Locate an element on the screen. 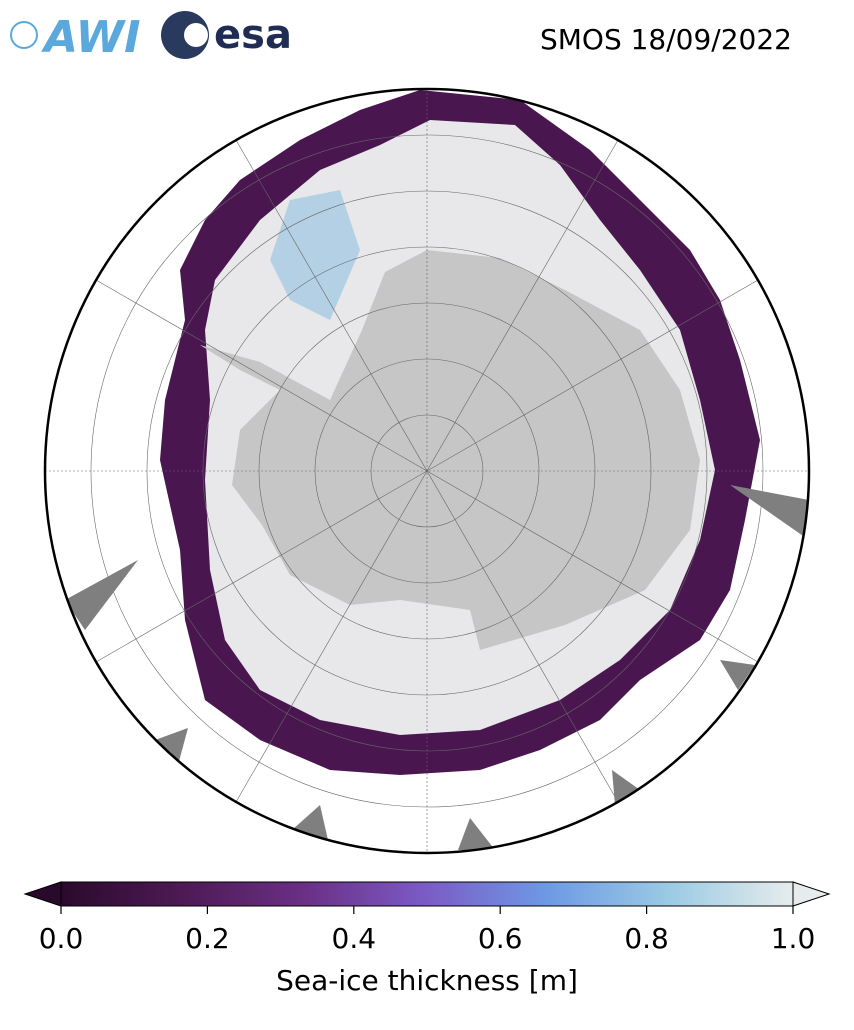  colorbar-bar is located at coordinates (427, 894).